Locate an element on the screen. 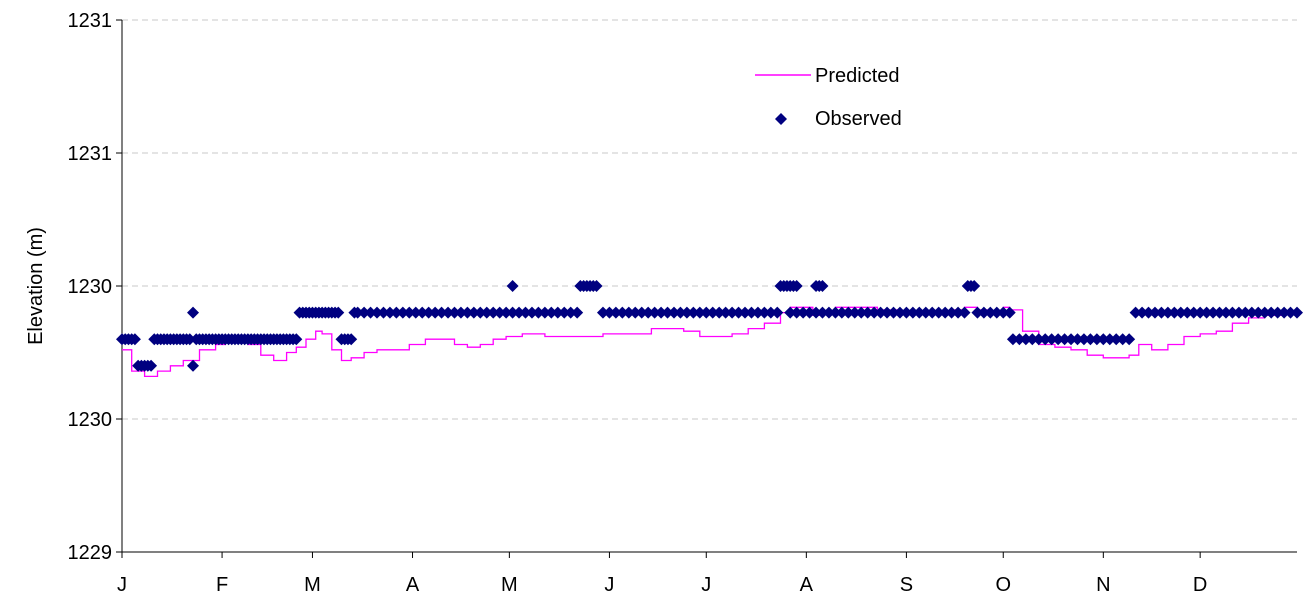 This screenshot has width=1308, height=610. legend-observed-marker is located at coordinates (781, 119).